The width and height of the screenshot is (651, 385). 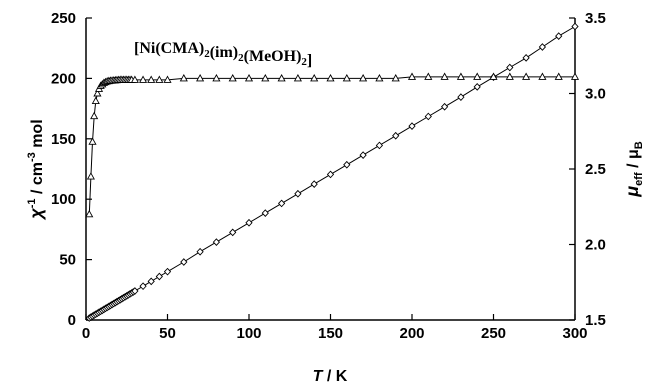 I want to click on x-tick-label: 250, so click(x=493, y=333).